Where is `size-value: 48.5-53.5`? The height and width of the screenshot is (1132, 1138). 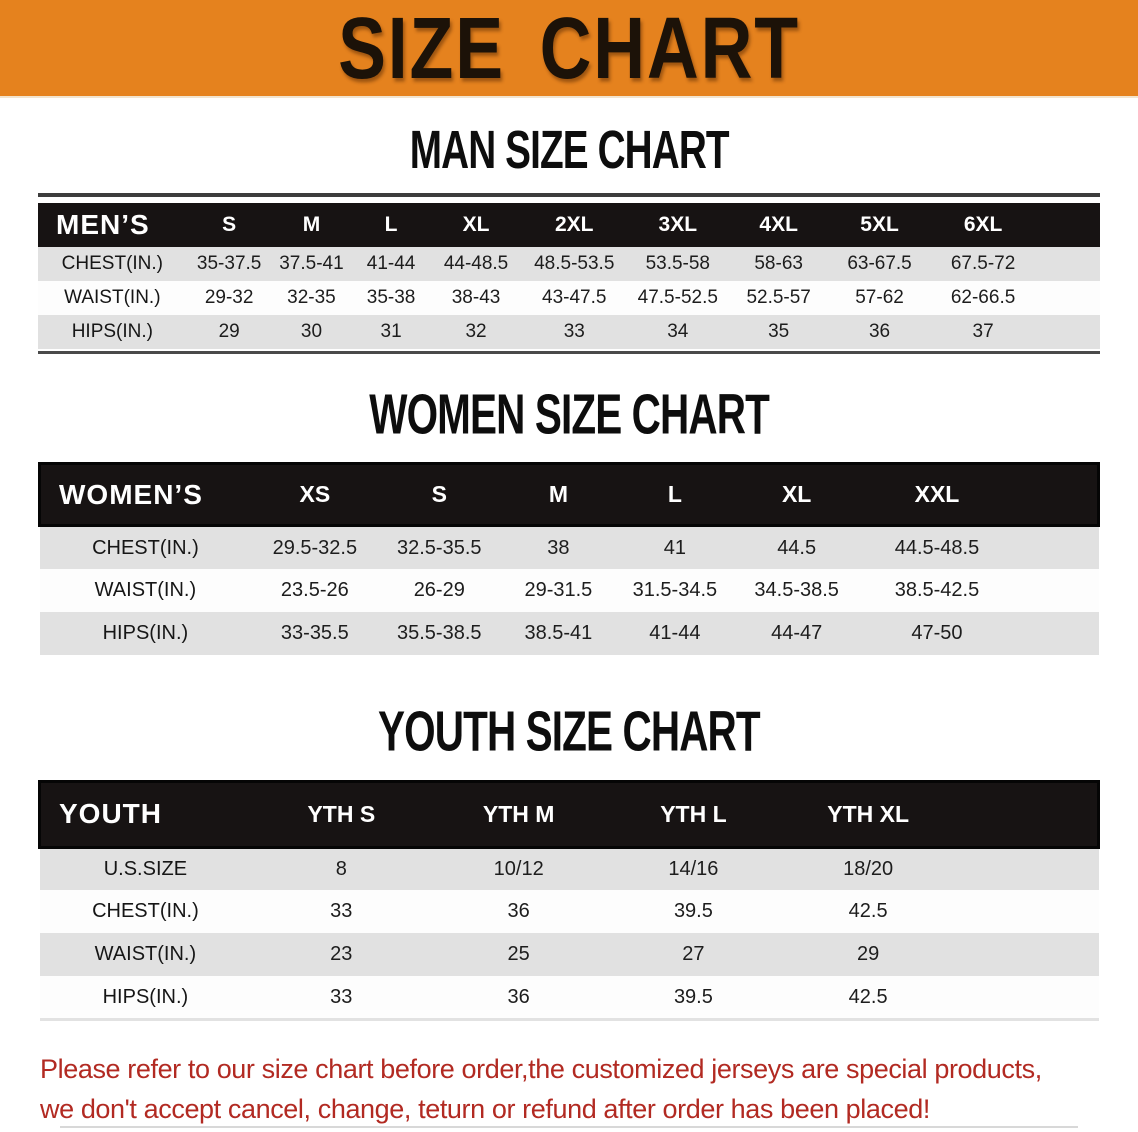
size-value: 48.5-53.5 is located at coordinates (574, 263).